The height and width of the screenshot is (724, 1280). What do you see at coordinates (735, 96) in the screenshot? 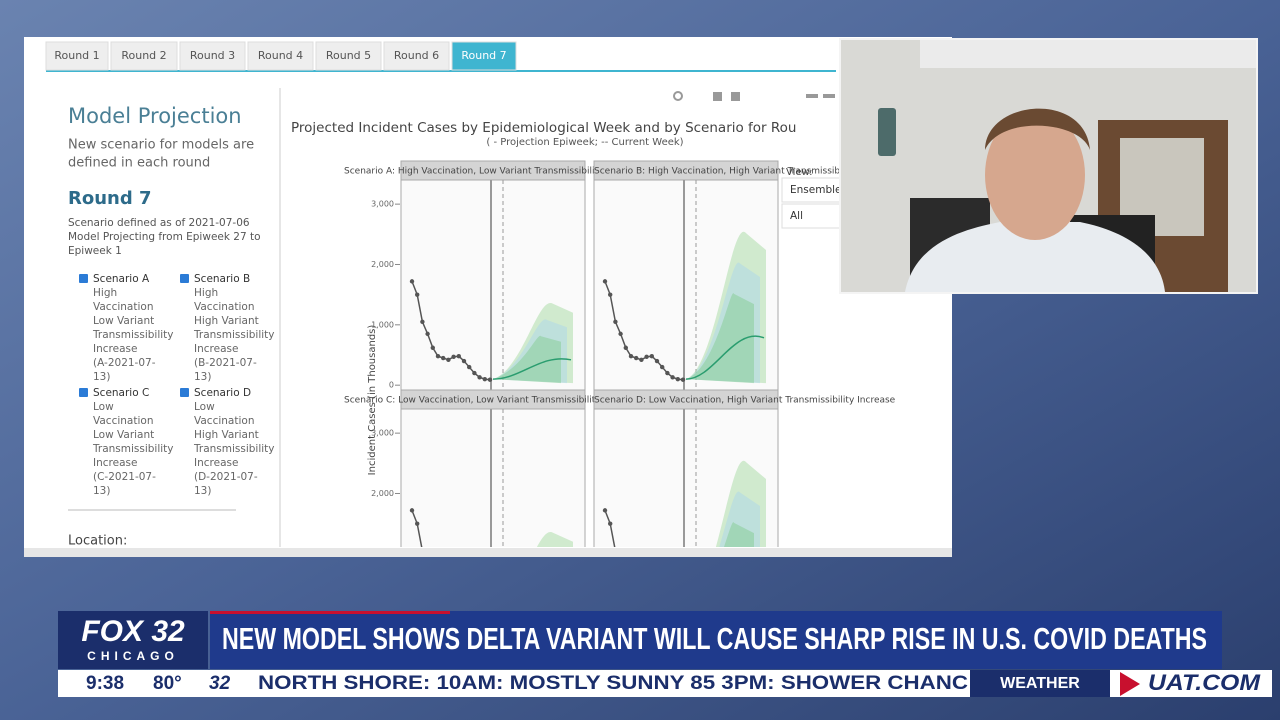
I see `zoom-out-icon` at bounding box center [735, 96].